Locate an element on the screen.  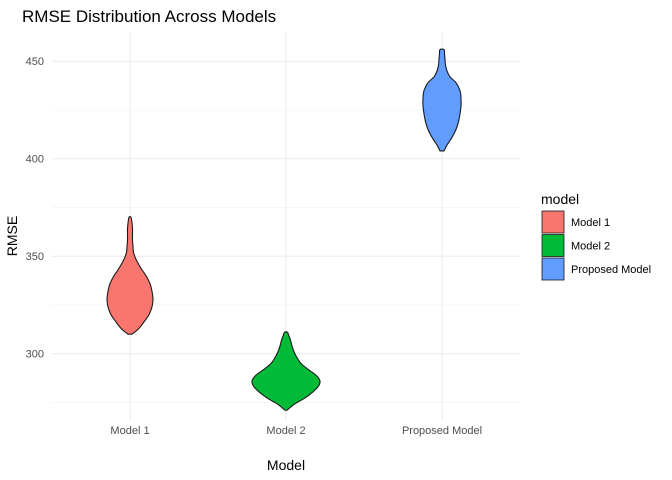
y-axis-title: RMSE is located at coordinates (12, 236).